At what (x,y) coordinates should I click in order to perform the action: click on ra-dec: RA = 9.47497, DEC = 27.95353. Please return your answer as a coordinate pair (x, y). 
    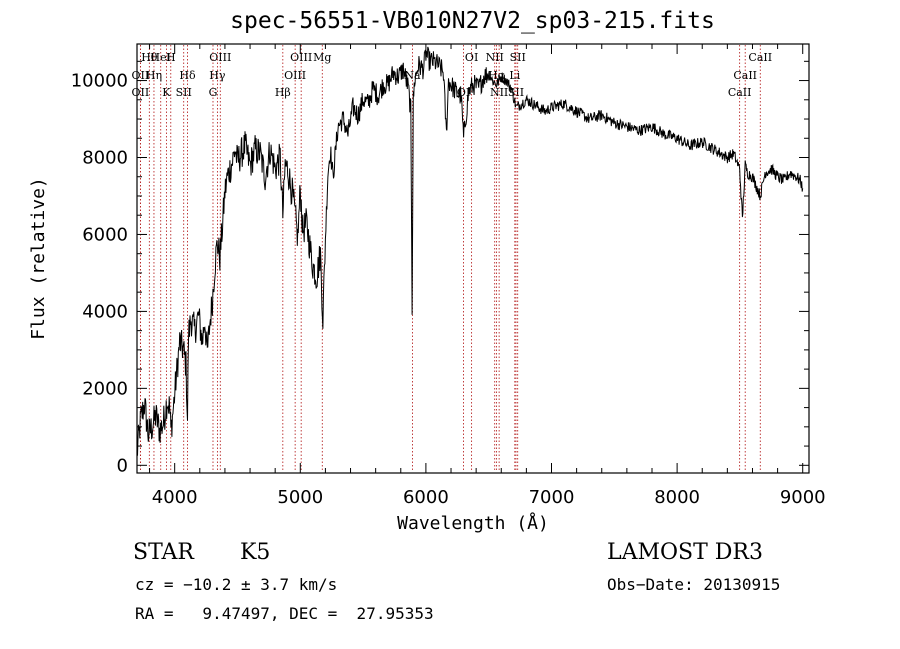
    Looking at the image, I should click on (284, 613).